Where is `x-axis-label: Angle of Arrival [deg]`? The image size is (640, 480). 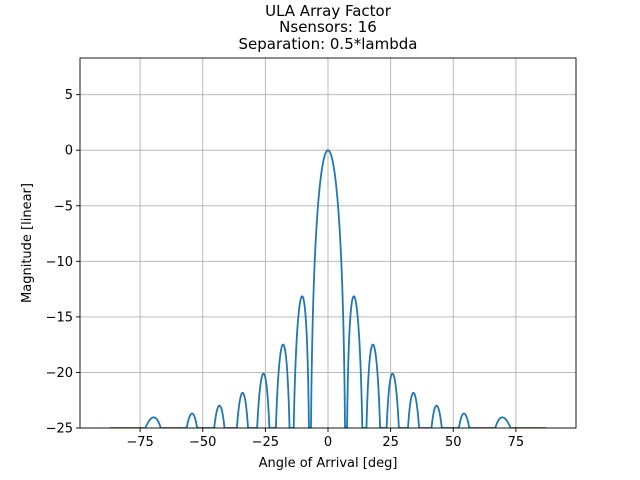
x-axis-label: Angle of Arrival [deg] is located at coordinates (328, 463).